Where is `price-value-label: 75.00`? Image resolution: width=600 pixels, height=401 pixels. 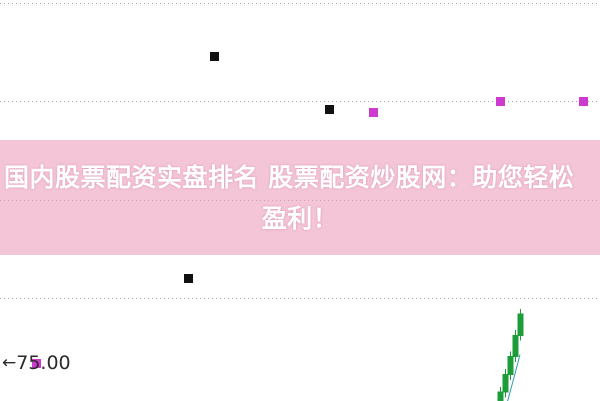 price-value-label: 75.00 is located at coordinates (43, 363).